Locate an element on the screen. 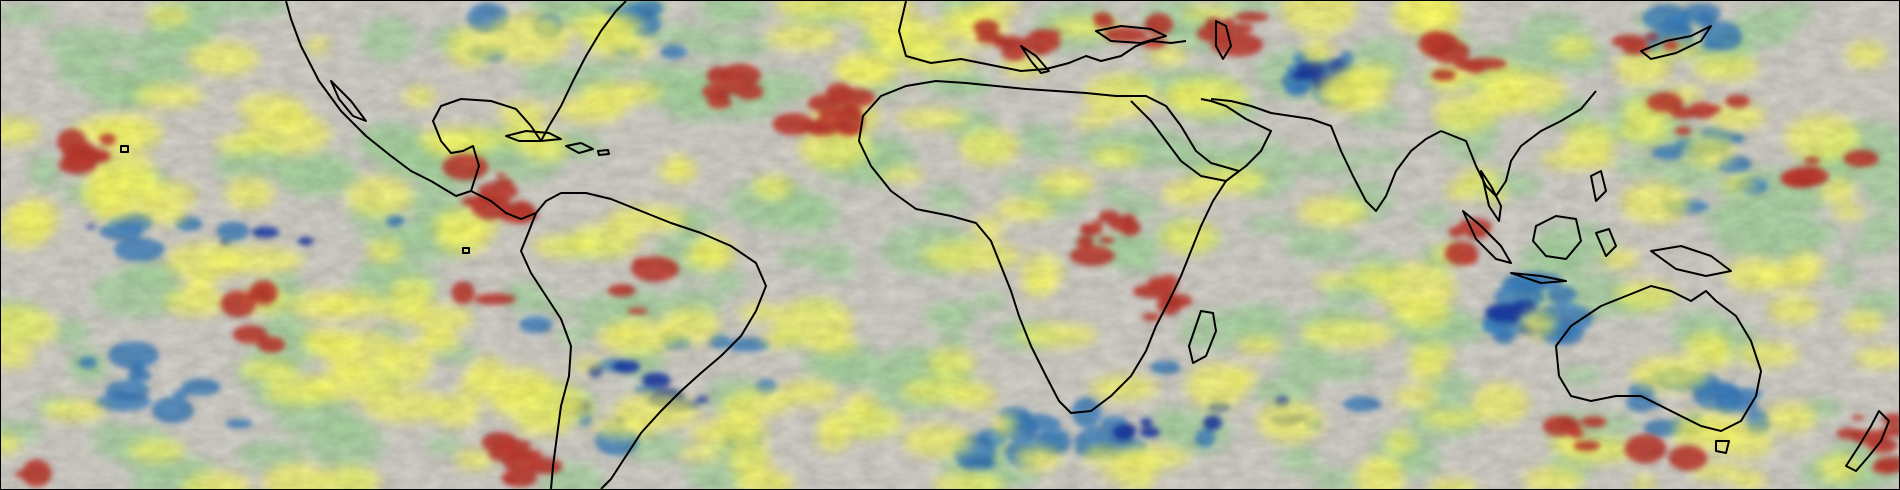 The width and height of the screenshot is (1900, 490). coastline-south-america is located at coordinates (651, 340).